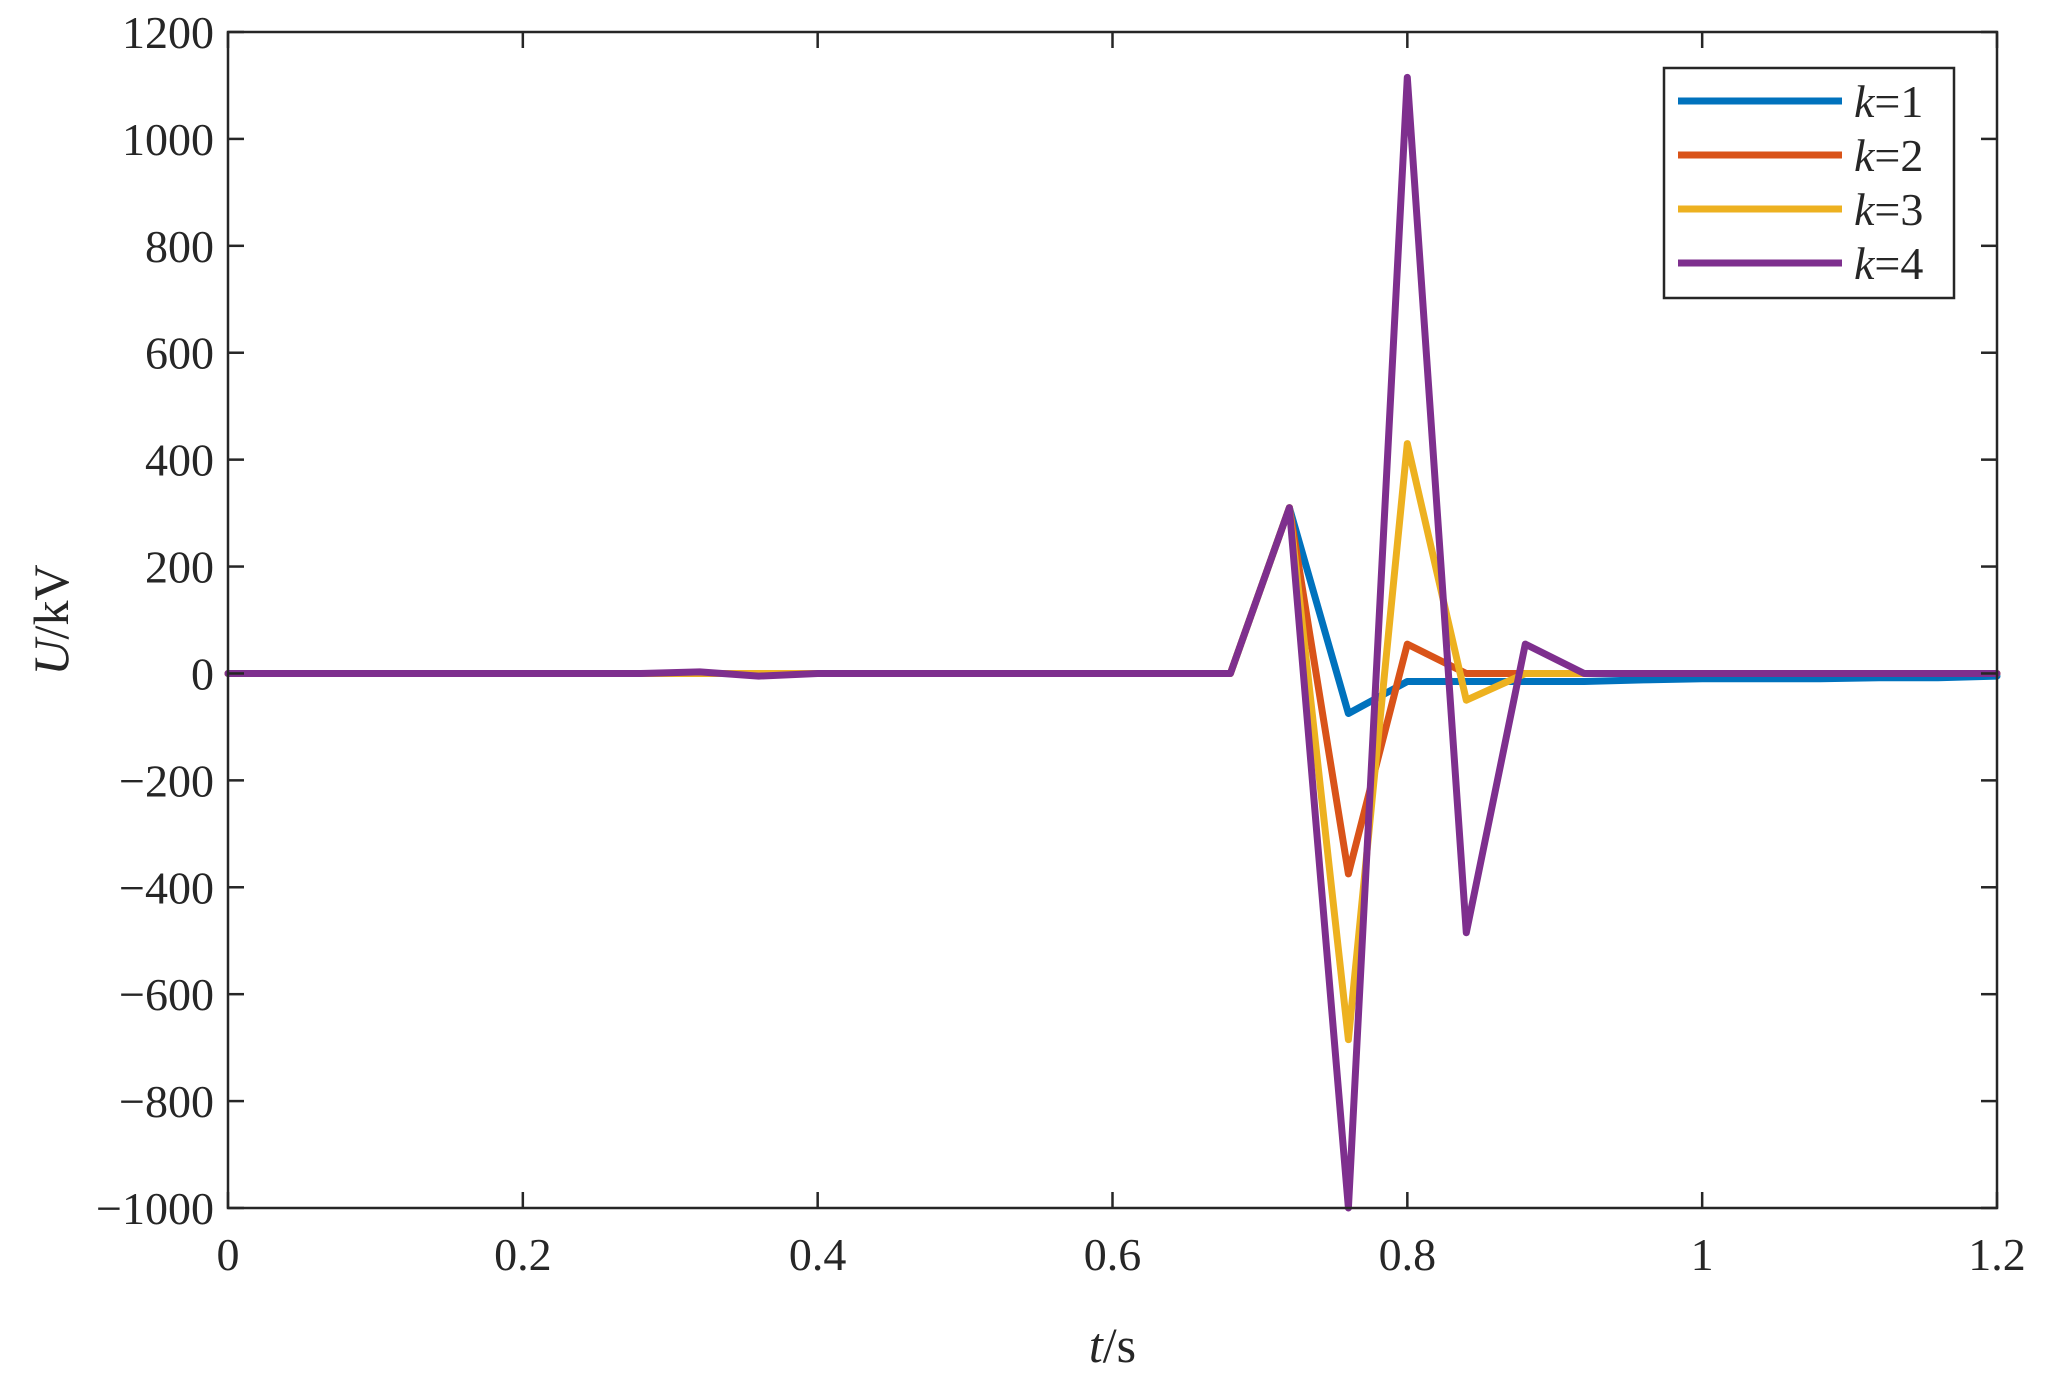 Image resolution: width=2051 pixels, height=1377 pixels. Describe the element at coordinates (818, 1254) in the screenshot. I see `x-tick-label: 0.4` at that location.